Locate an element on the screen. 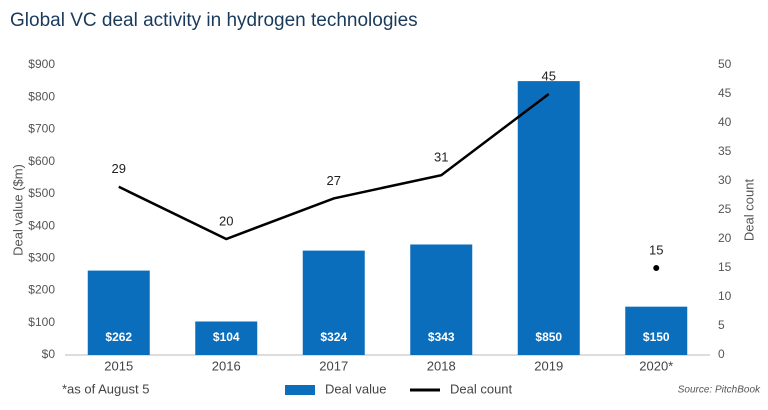  bar-value-label: $324 is located at coordinates (333, 337).